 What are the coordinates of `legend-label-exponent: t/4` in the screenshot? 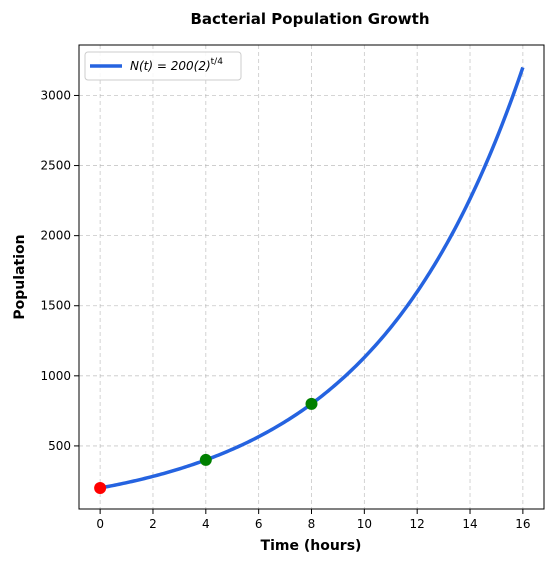 It's located at (217, 62).